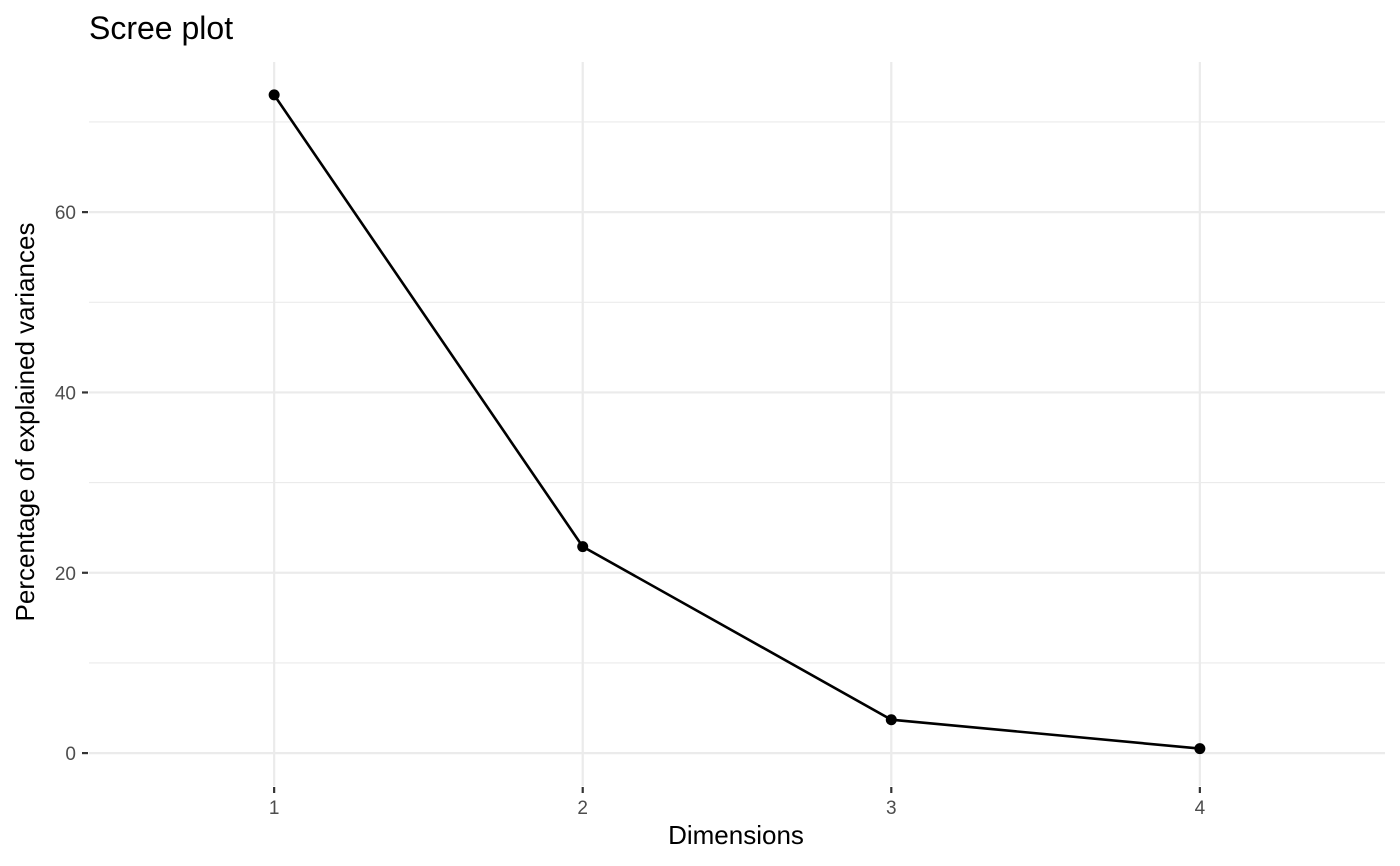  Describe the element at coordinates (65, 574) in the screenshot. I see `y-tick-label: 20` at that location.